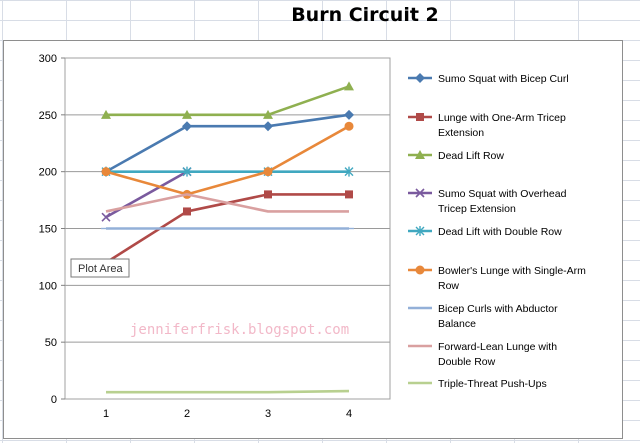 This screenshot has height=443, width=640. I want to click on y-tick-label: 200, so click(48, 173).